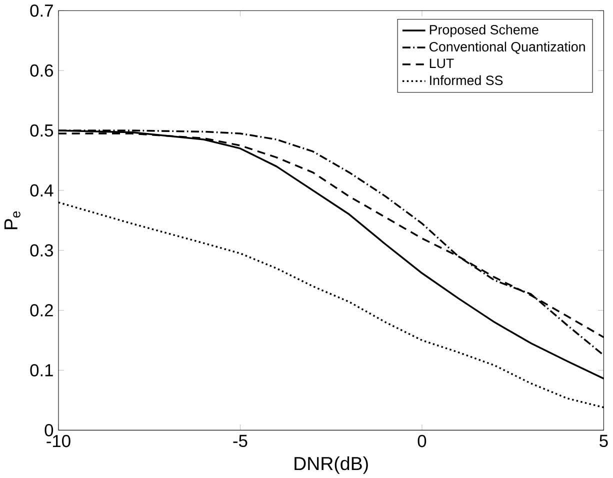  Describe the element at coordinates (41, 310) in the screenshot. I see `y-tick-label: 0.2` at that location.